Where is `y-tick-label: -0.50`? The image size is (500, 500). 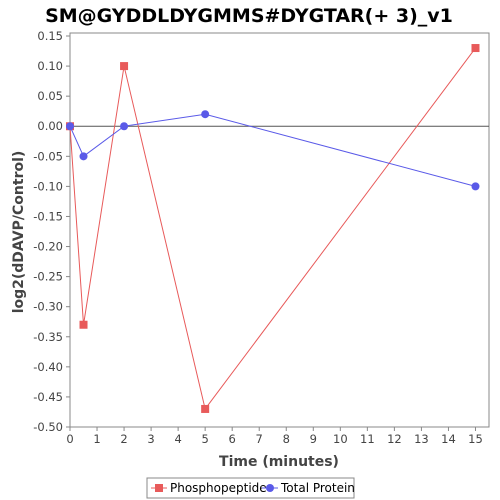
y-tick-label: -0.50 is located at coordinates (48, 427).